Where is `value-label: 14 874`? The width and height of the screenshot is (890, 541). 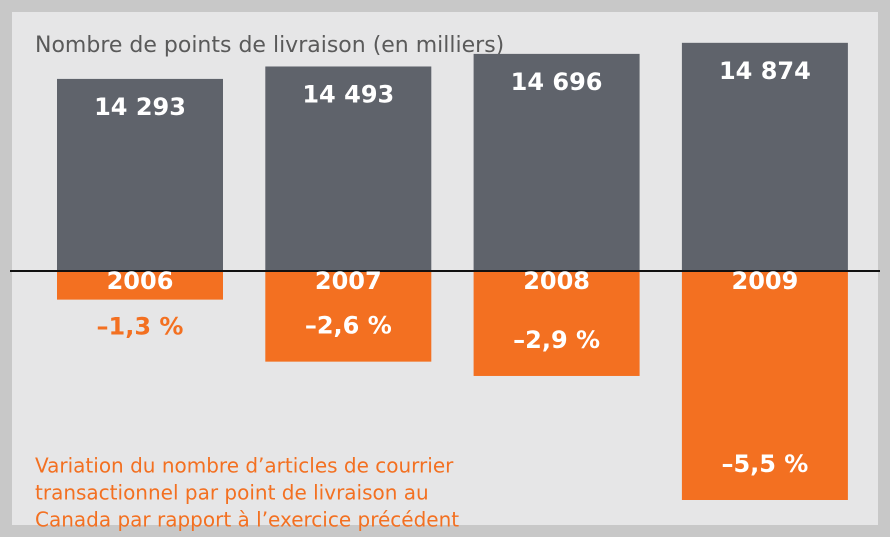 value-label: 14 874 is located at coordinates (765, 71).